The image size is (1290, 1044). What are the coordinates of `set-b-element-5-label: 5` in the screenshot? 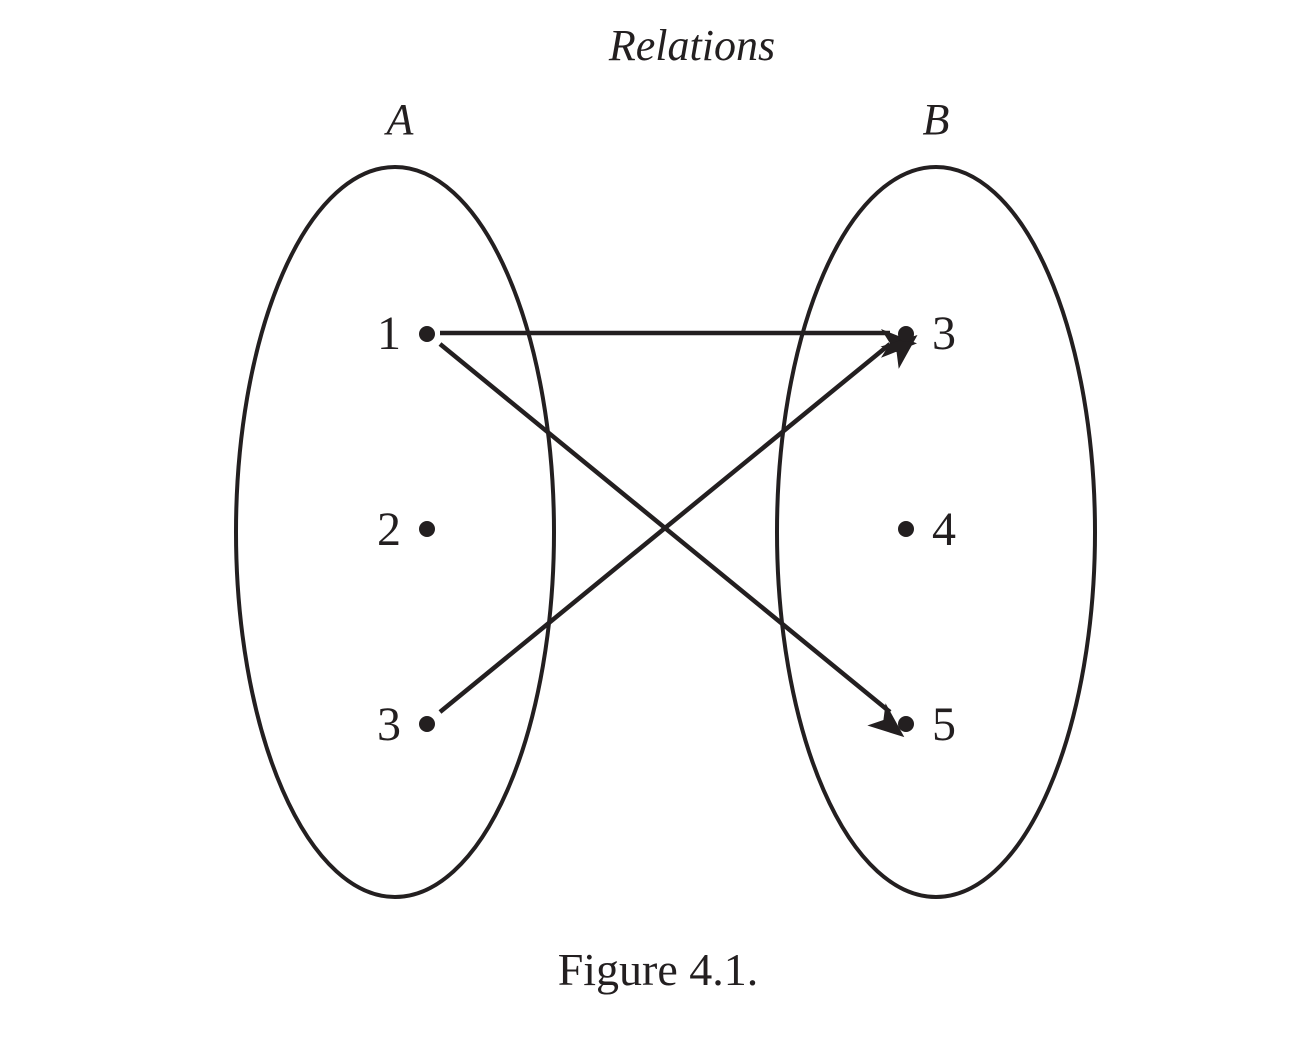 It's located at (944, 724).